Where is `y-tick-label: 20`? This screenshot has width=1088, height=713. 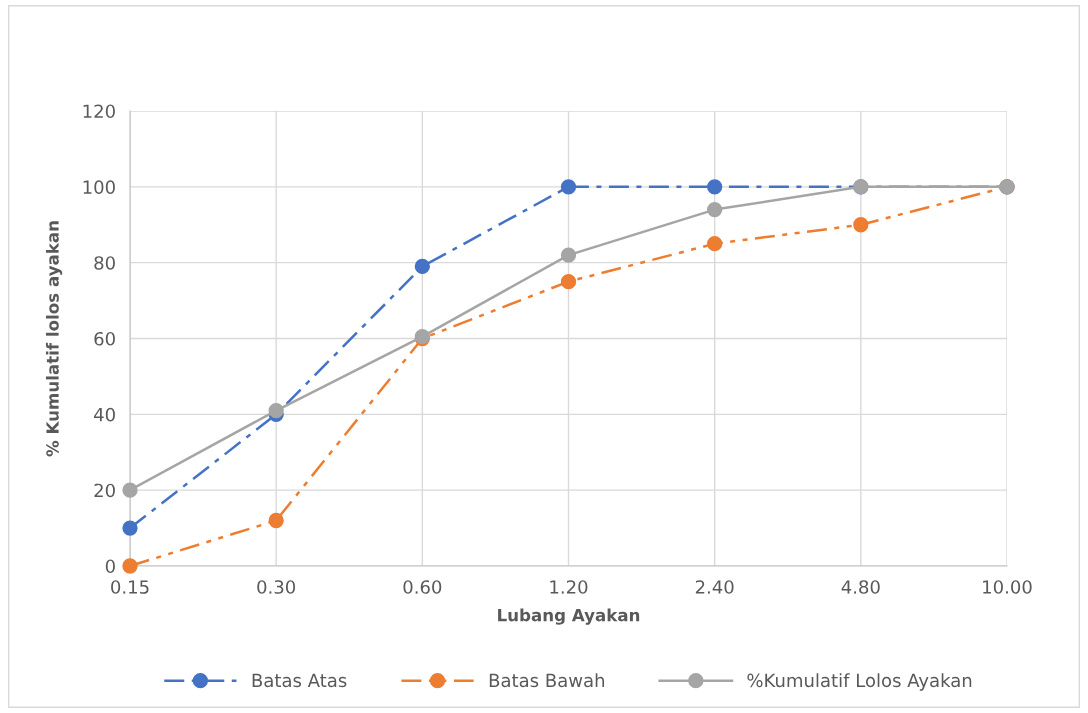
y-tick-label: 20 is located at coordinates (104, 490).